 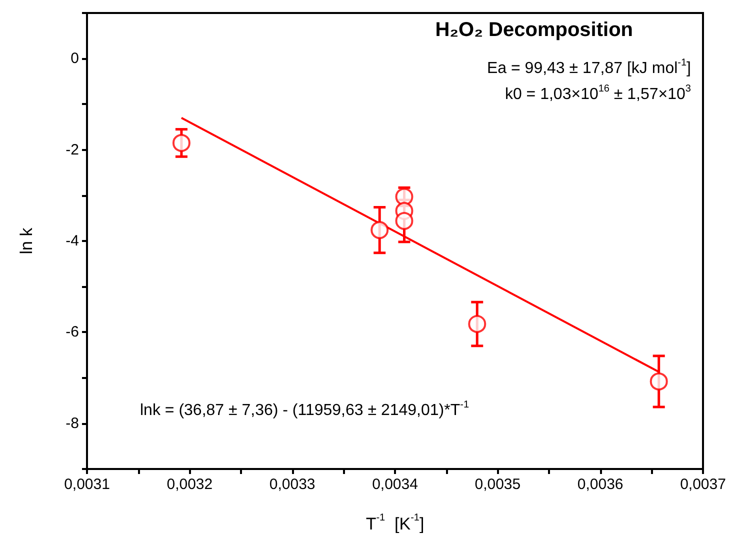 What do you see at coordinates (292, 484) in the screenshot?
I see `x-tick-label: 0,0033` at bounding box center [292, 484].